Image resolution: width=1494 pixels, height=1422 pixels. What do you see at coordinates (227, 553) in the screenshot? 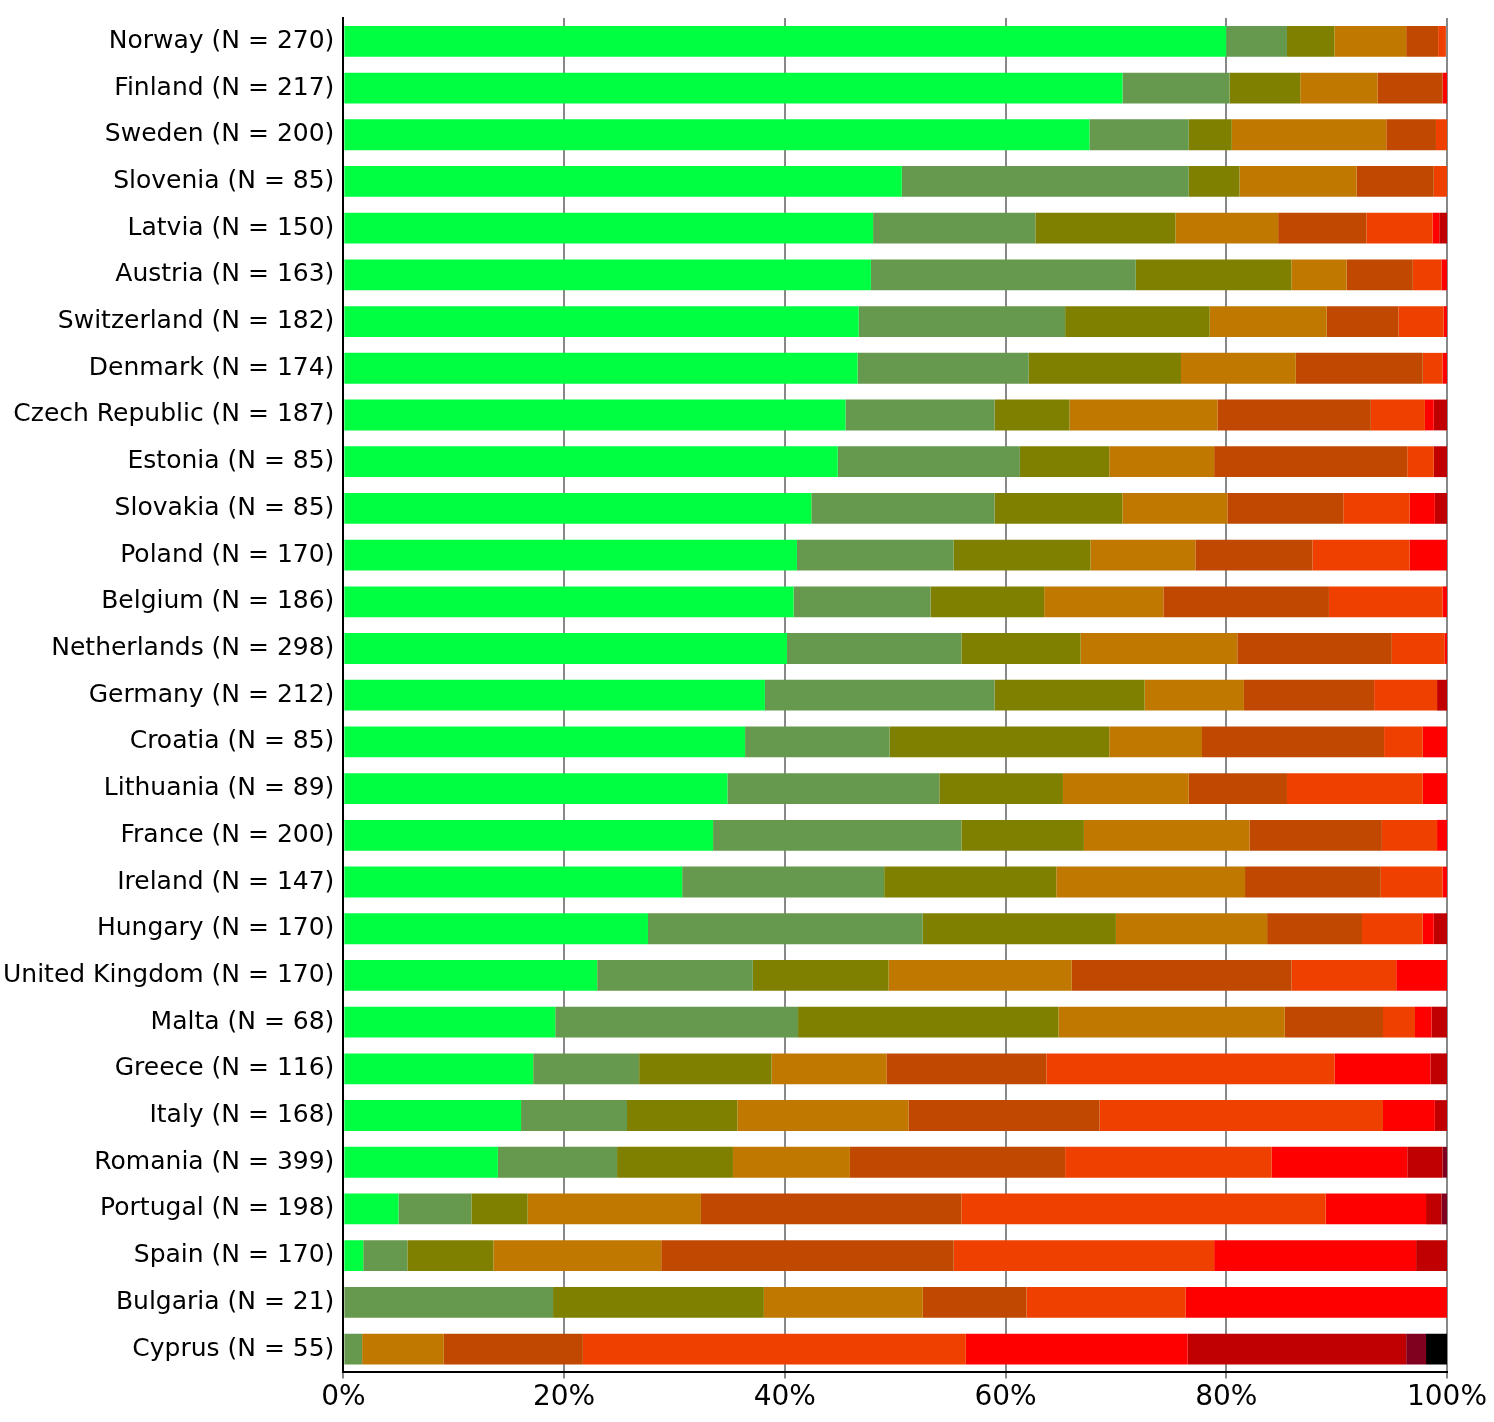
I see `y-tick-label: Poland (N = 170)` at bounding box center [227, 553].